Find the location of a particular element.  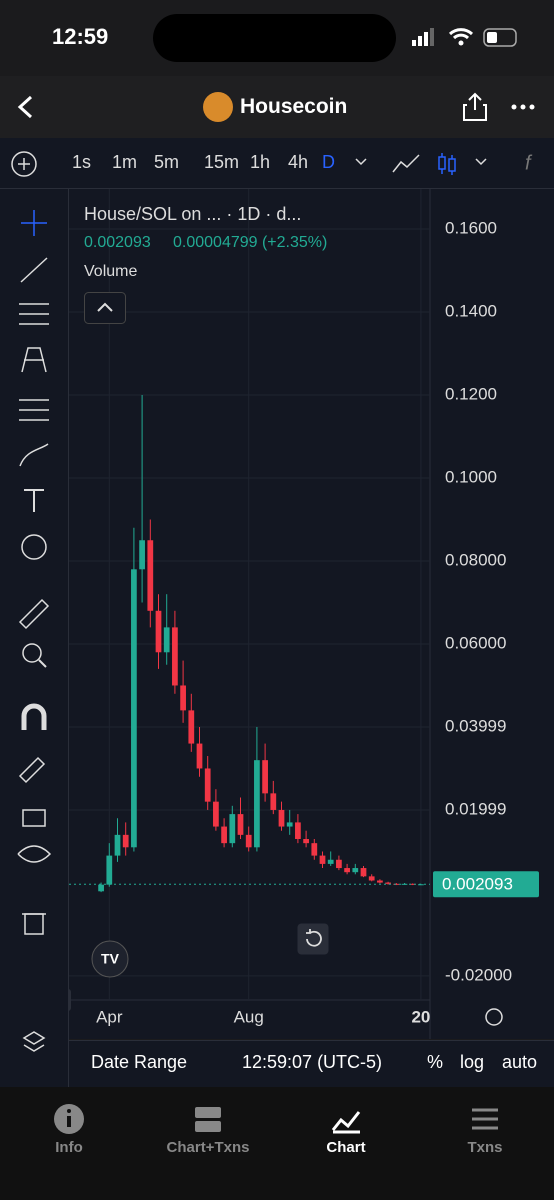

share-button is located at coordinates (475, 107).